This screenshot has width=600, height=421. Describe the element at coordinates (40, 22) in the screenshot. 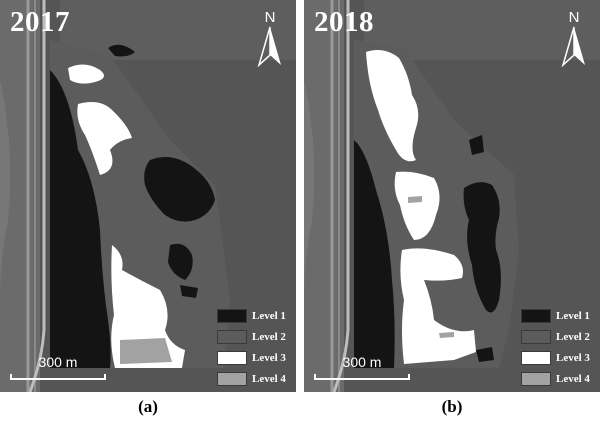

I see `year-label: 2017` at that location.